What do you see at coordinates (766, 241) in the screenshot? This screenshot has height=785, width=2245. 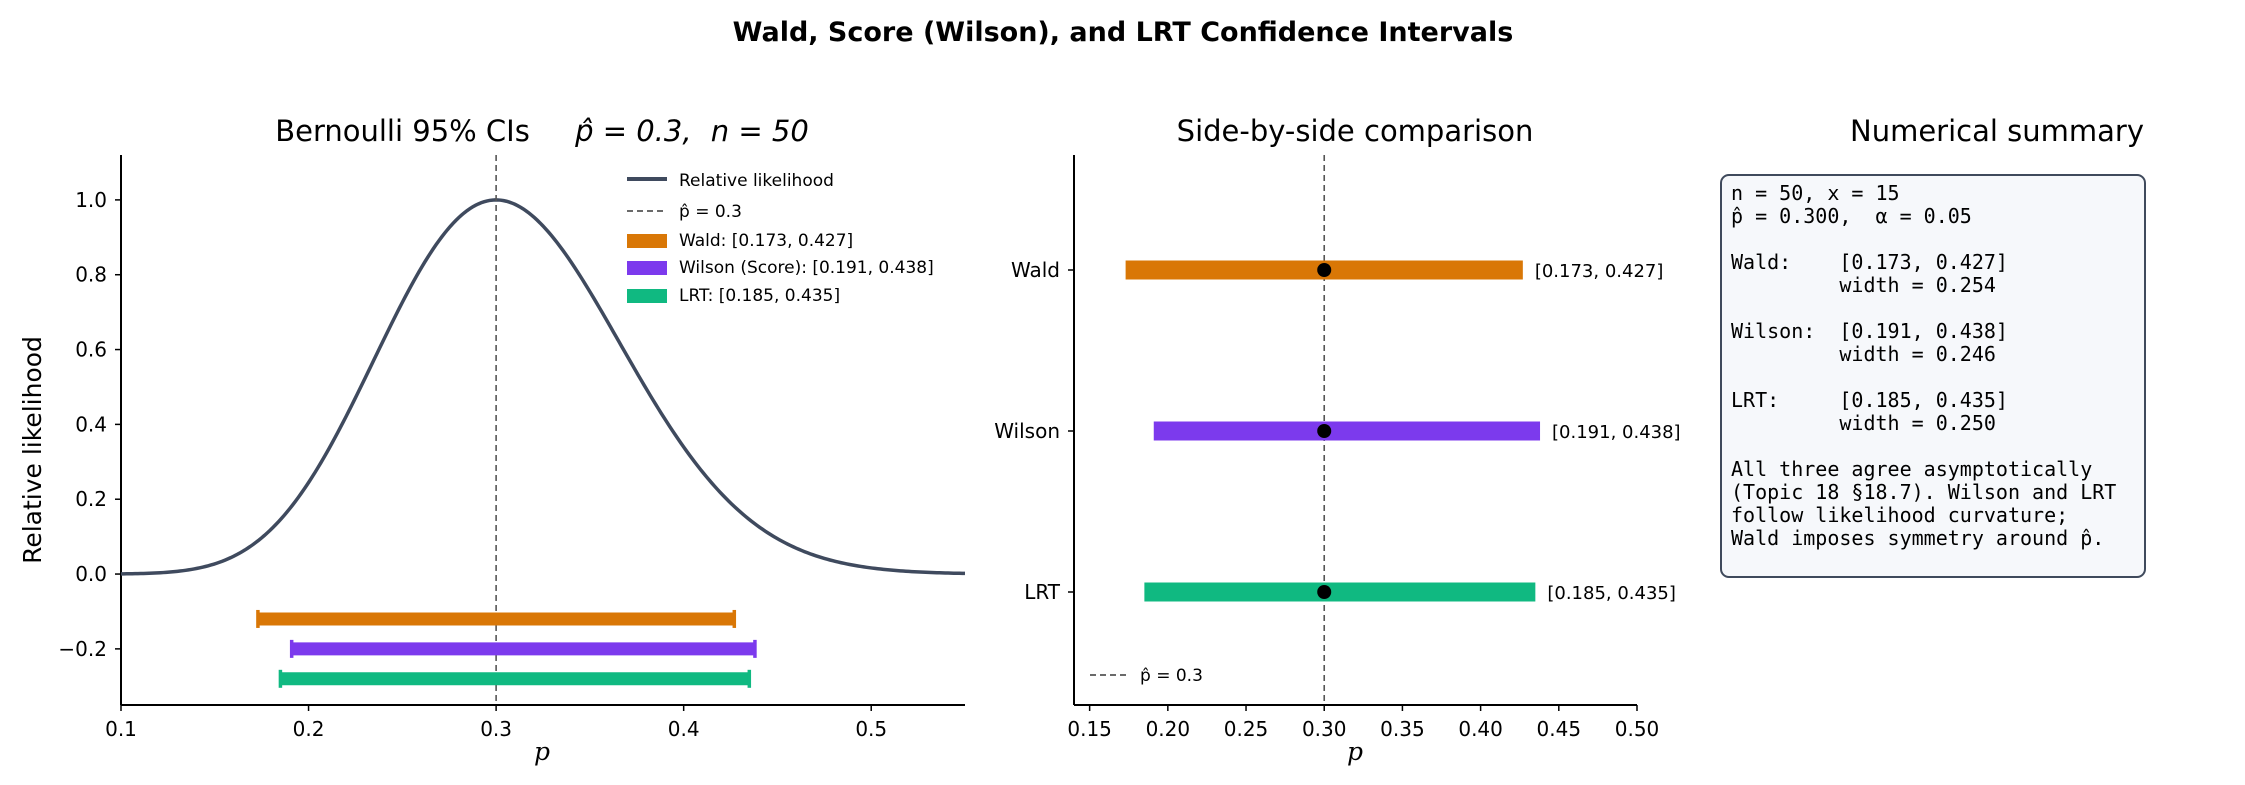 I see `legend-wald-label: Wald: [0.173, 0.427]` at bounding box center [766, 241].